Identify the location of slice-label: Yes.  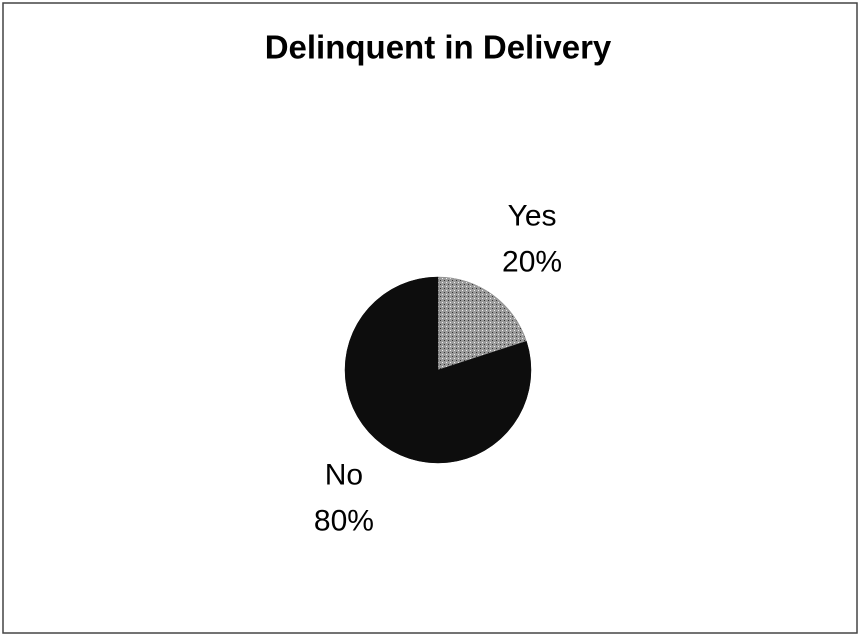
(532, 215).